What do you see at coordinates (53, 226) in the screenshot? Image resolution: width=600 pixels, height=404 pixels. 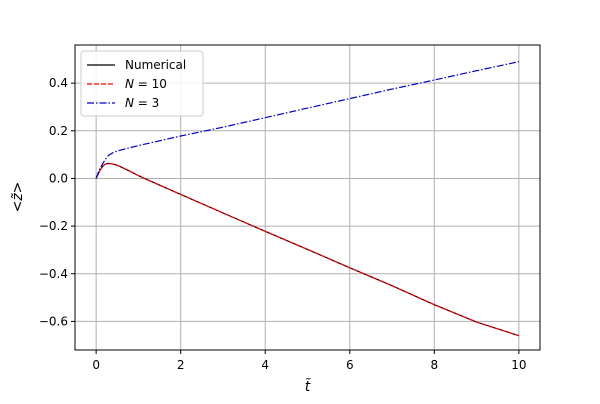 I see `y-tick-label: −0.2` at bounding box center [53, 226].